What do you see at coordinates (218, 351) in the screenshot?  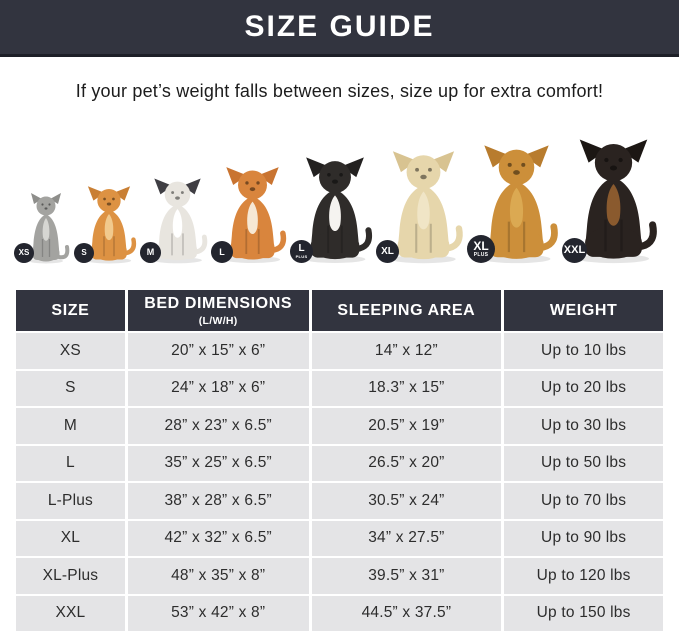 I see `cell-bed-dimensions: 20” x 15” x 6”` at bounding box center [218, 351].